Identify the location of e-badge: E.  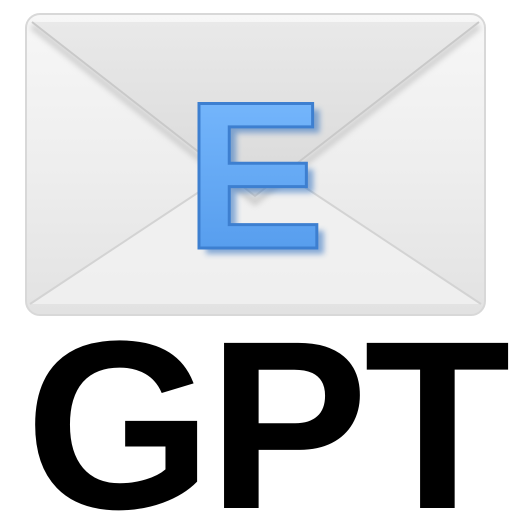
(254, 176).